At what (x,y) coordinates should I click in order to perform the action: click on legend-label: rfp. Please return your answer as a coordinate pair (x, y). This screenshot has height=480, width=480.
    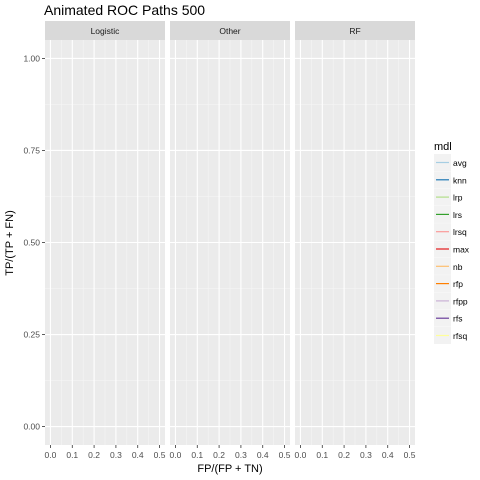
    Looking at the image, I should click on (458, 284).